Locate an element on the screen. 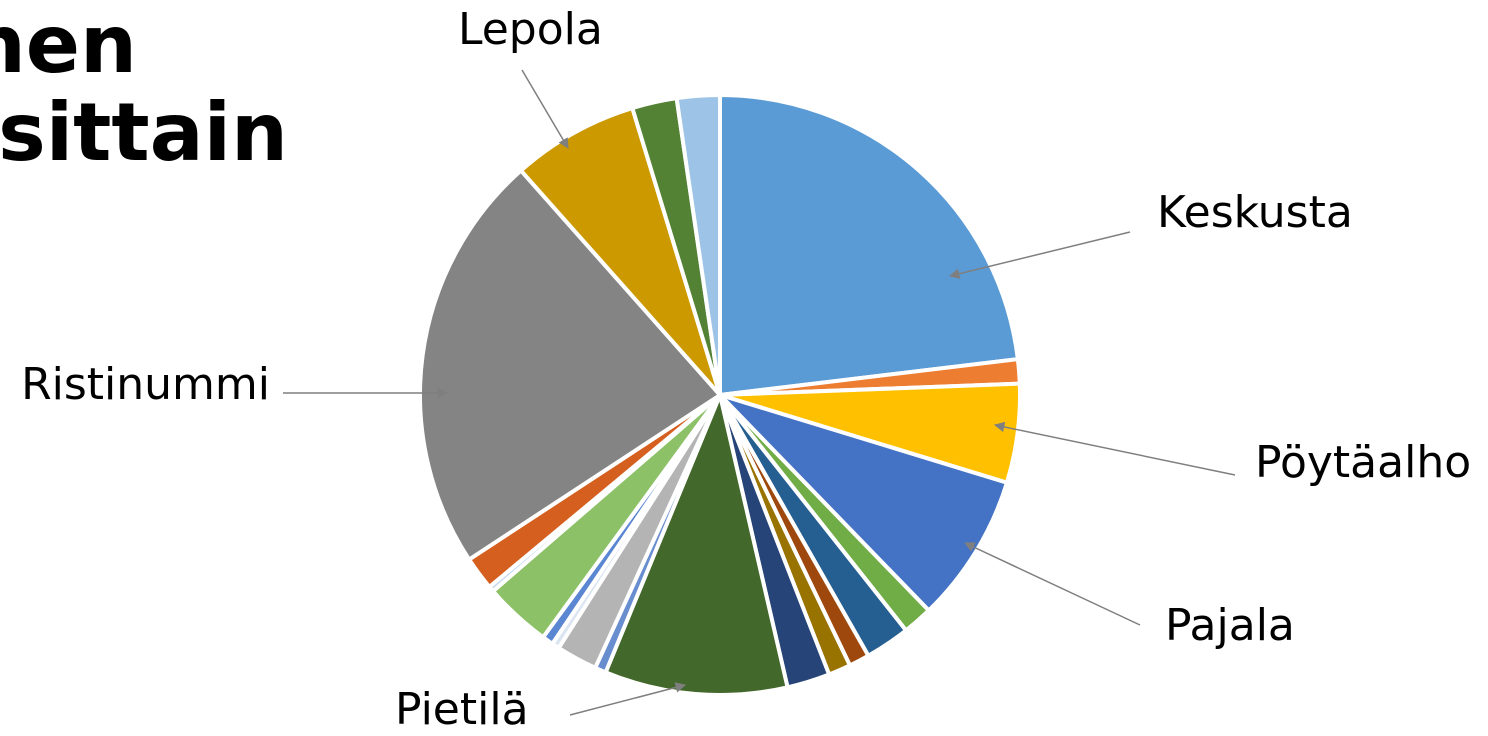 Image resolution: width=1488 pixels, height=736 pixels. slice-label: Pajala is located at coordinates (1230, 625).